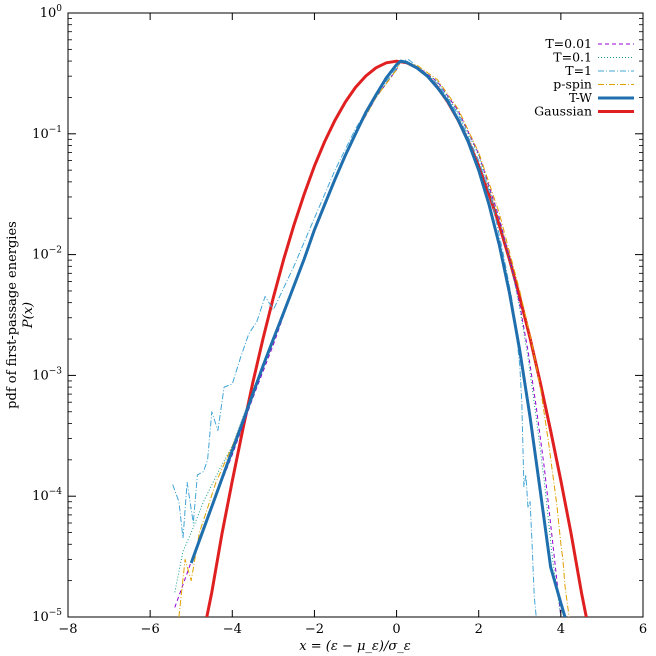  What do you see at coordinates (643, 629) in the screenshot?
I see `x-tick-label: 6` at bounding box center [643, 629].